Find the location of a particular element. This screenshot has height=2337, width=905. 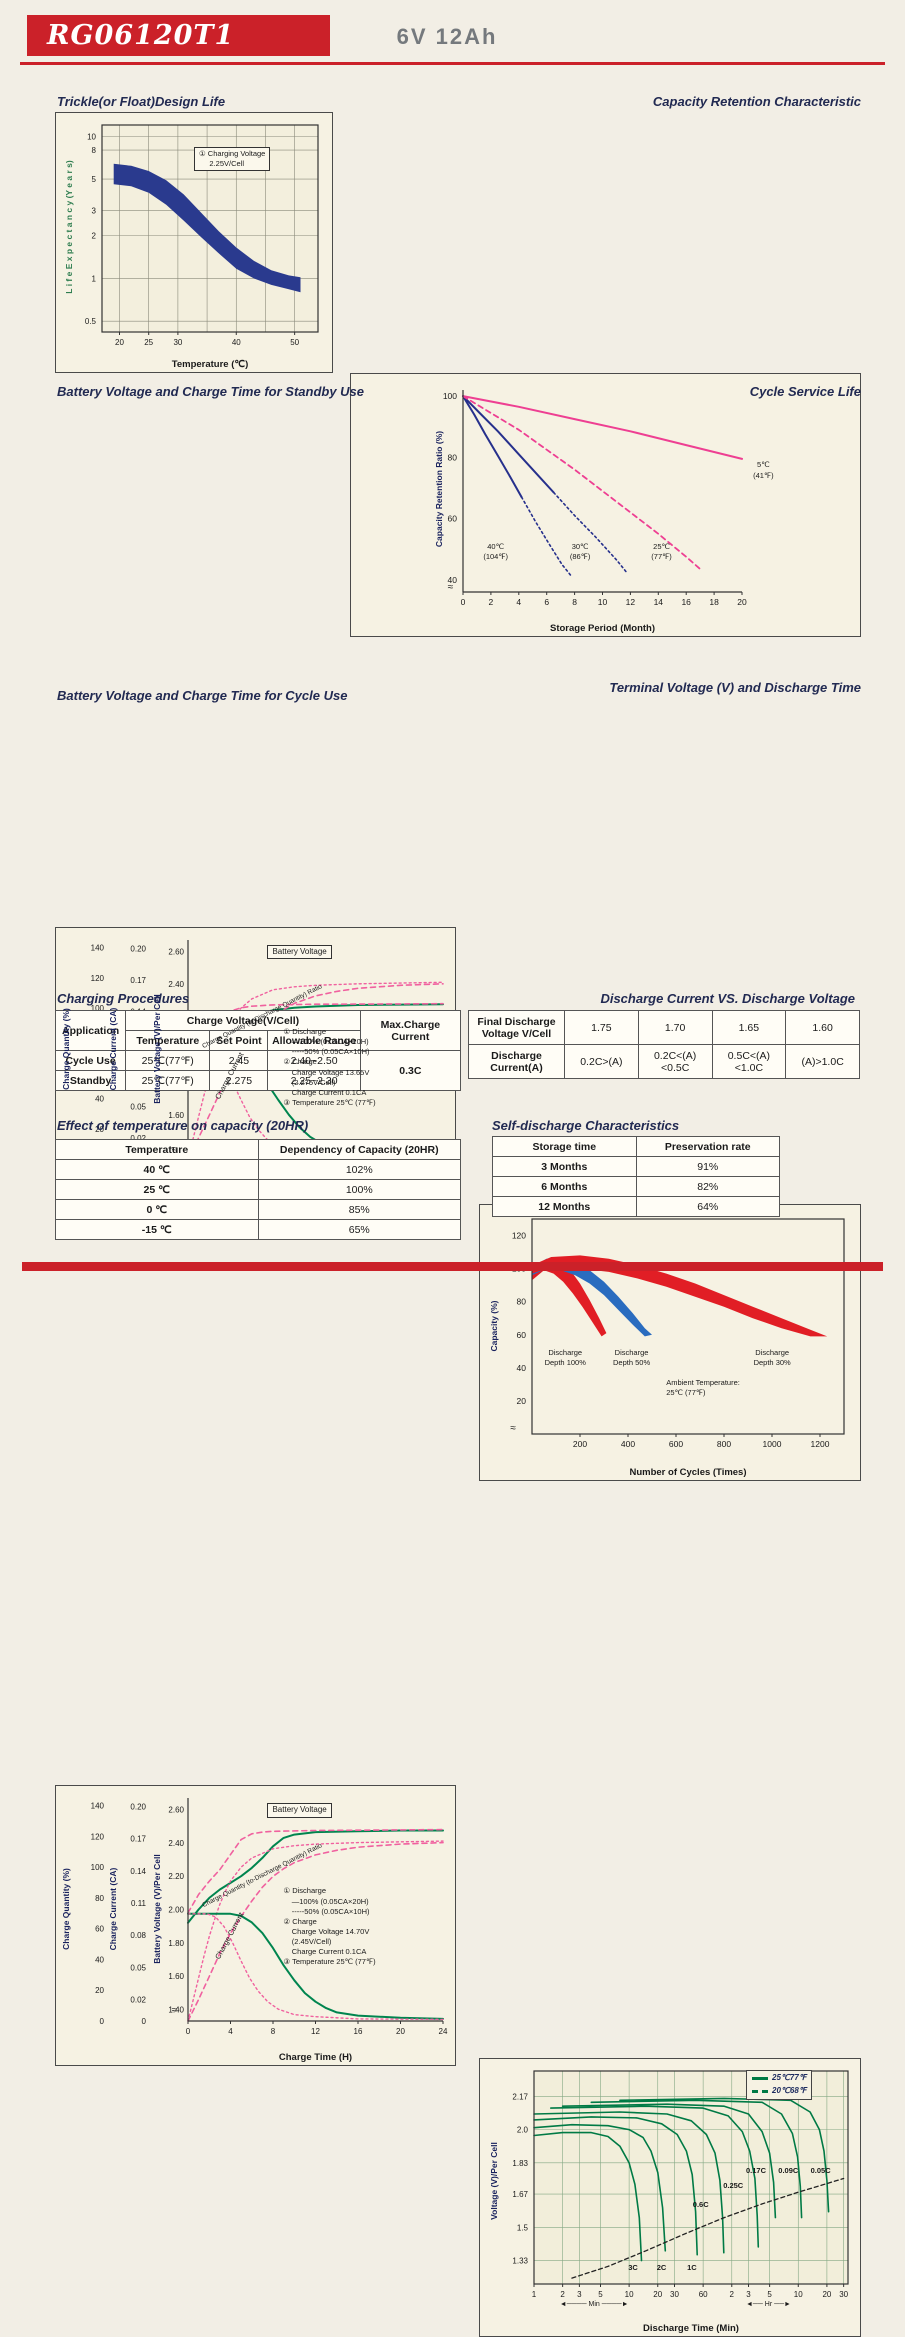

chart-annotation: 30℃ (86℉) is located at coordinates (580, 551).